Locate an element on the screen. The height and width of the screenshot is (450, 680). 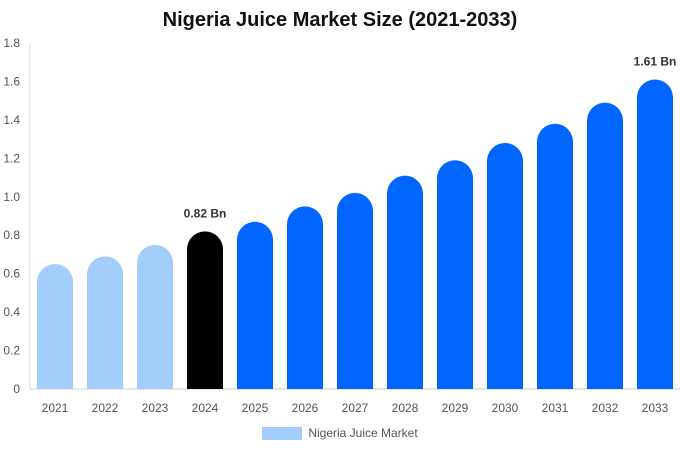
x-tick-label: 2025 is located at coordinates (255, 408).